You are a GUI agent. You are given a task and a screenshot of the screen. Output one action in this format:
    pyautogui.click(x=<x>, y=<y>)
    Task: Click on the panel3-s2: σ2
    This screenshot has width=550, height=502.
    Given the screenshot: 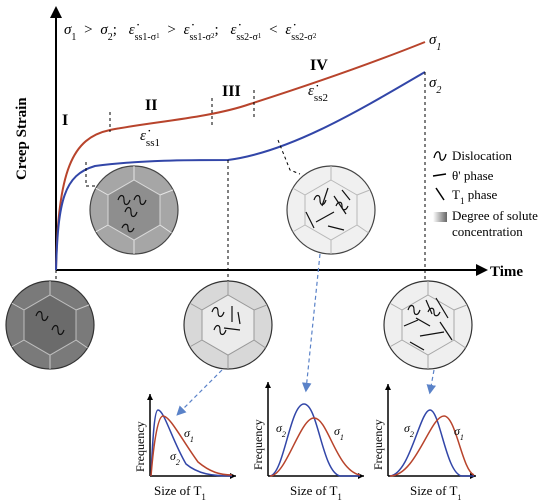 What is the action you would take?
    pyautogui.click(x=409, y=430)
    